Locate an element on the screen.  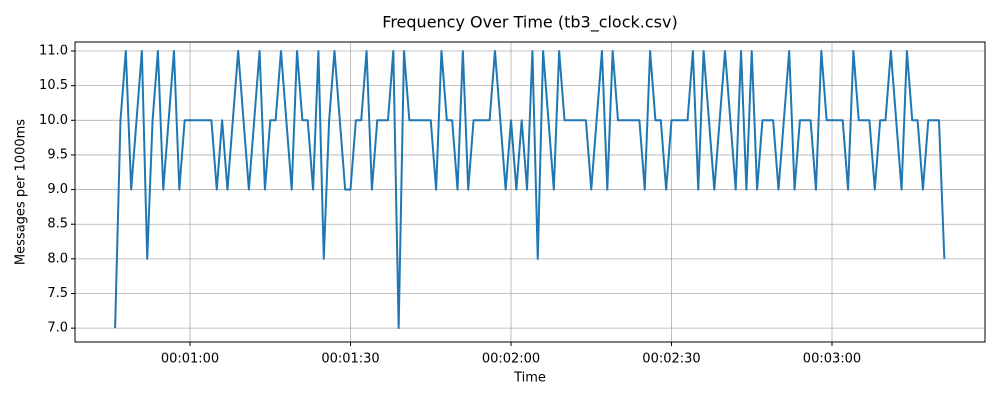
y-tick-label: 11.0 is located at coordinates (53, 51).